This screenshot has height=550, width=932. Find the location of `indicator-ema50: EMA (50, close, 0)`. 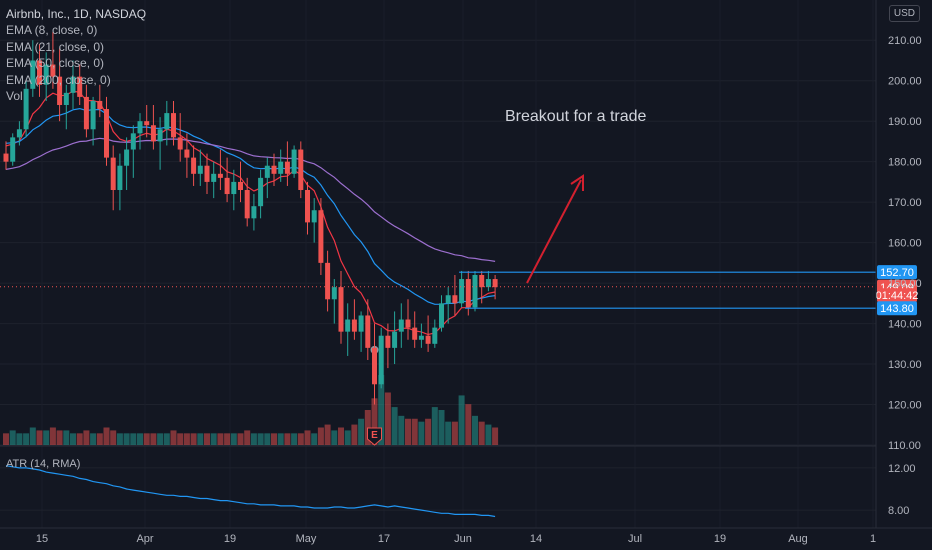

indicator-ema50: EMA (50, close, 0) is located at coordinates (55, 63).